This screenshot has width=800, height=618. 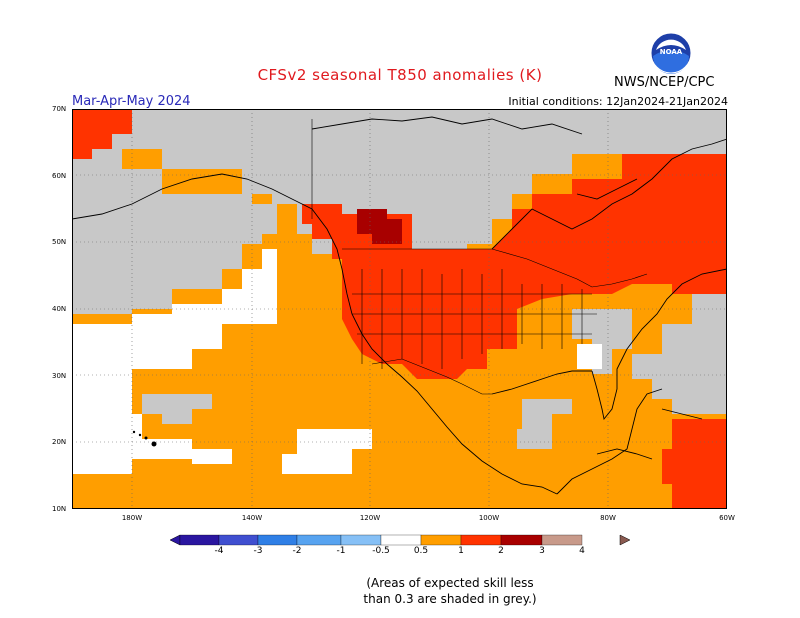 What do you see at coordinates (582, 551) in the screenshot?
I see `colorbar-label: 4` at bounding box center [582, 551].